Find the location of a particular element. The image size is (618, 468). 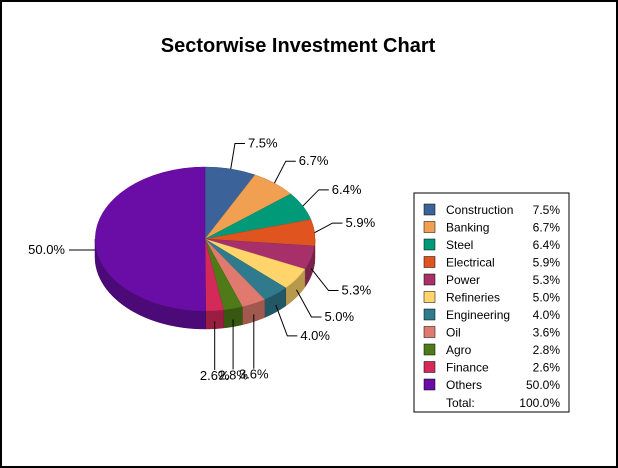

legend-swatch-finance is located at coordinates (429, 367).